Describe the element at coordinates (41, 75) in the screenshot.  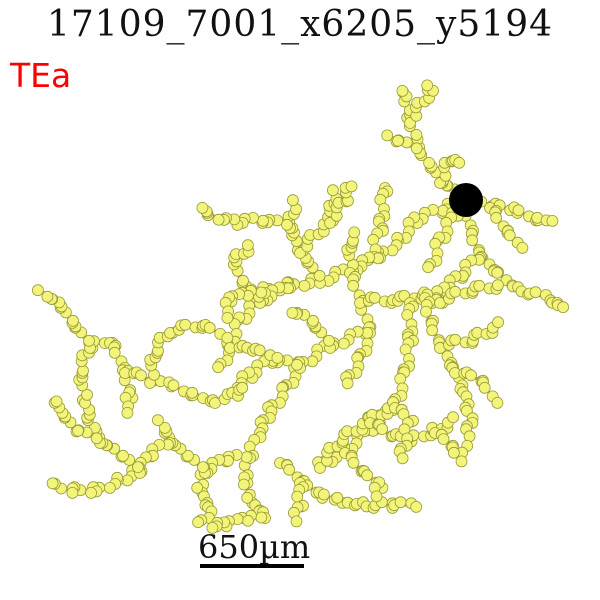
I see `brain-region-label: TEa` at that location.